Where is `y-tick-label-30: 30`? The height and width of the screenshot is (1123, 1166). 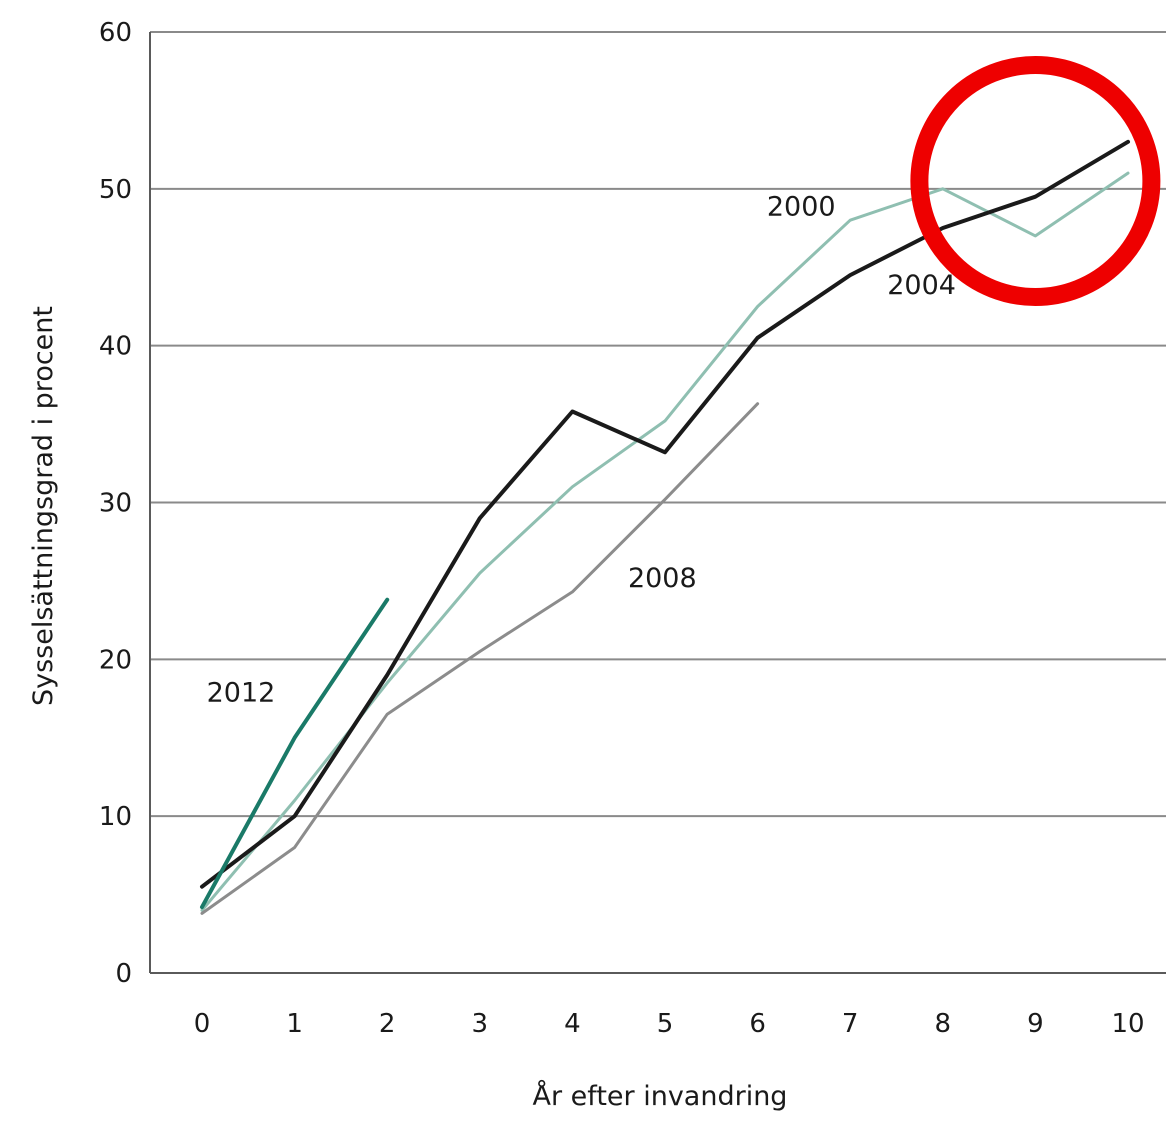
y-tick-label-30: 30 is located at coordinates (115, 504).